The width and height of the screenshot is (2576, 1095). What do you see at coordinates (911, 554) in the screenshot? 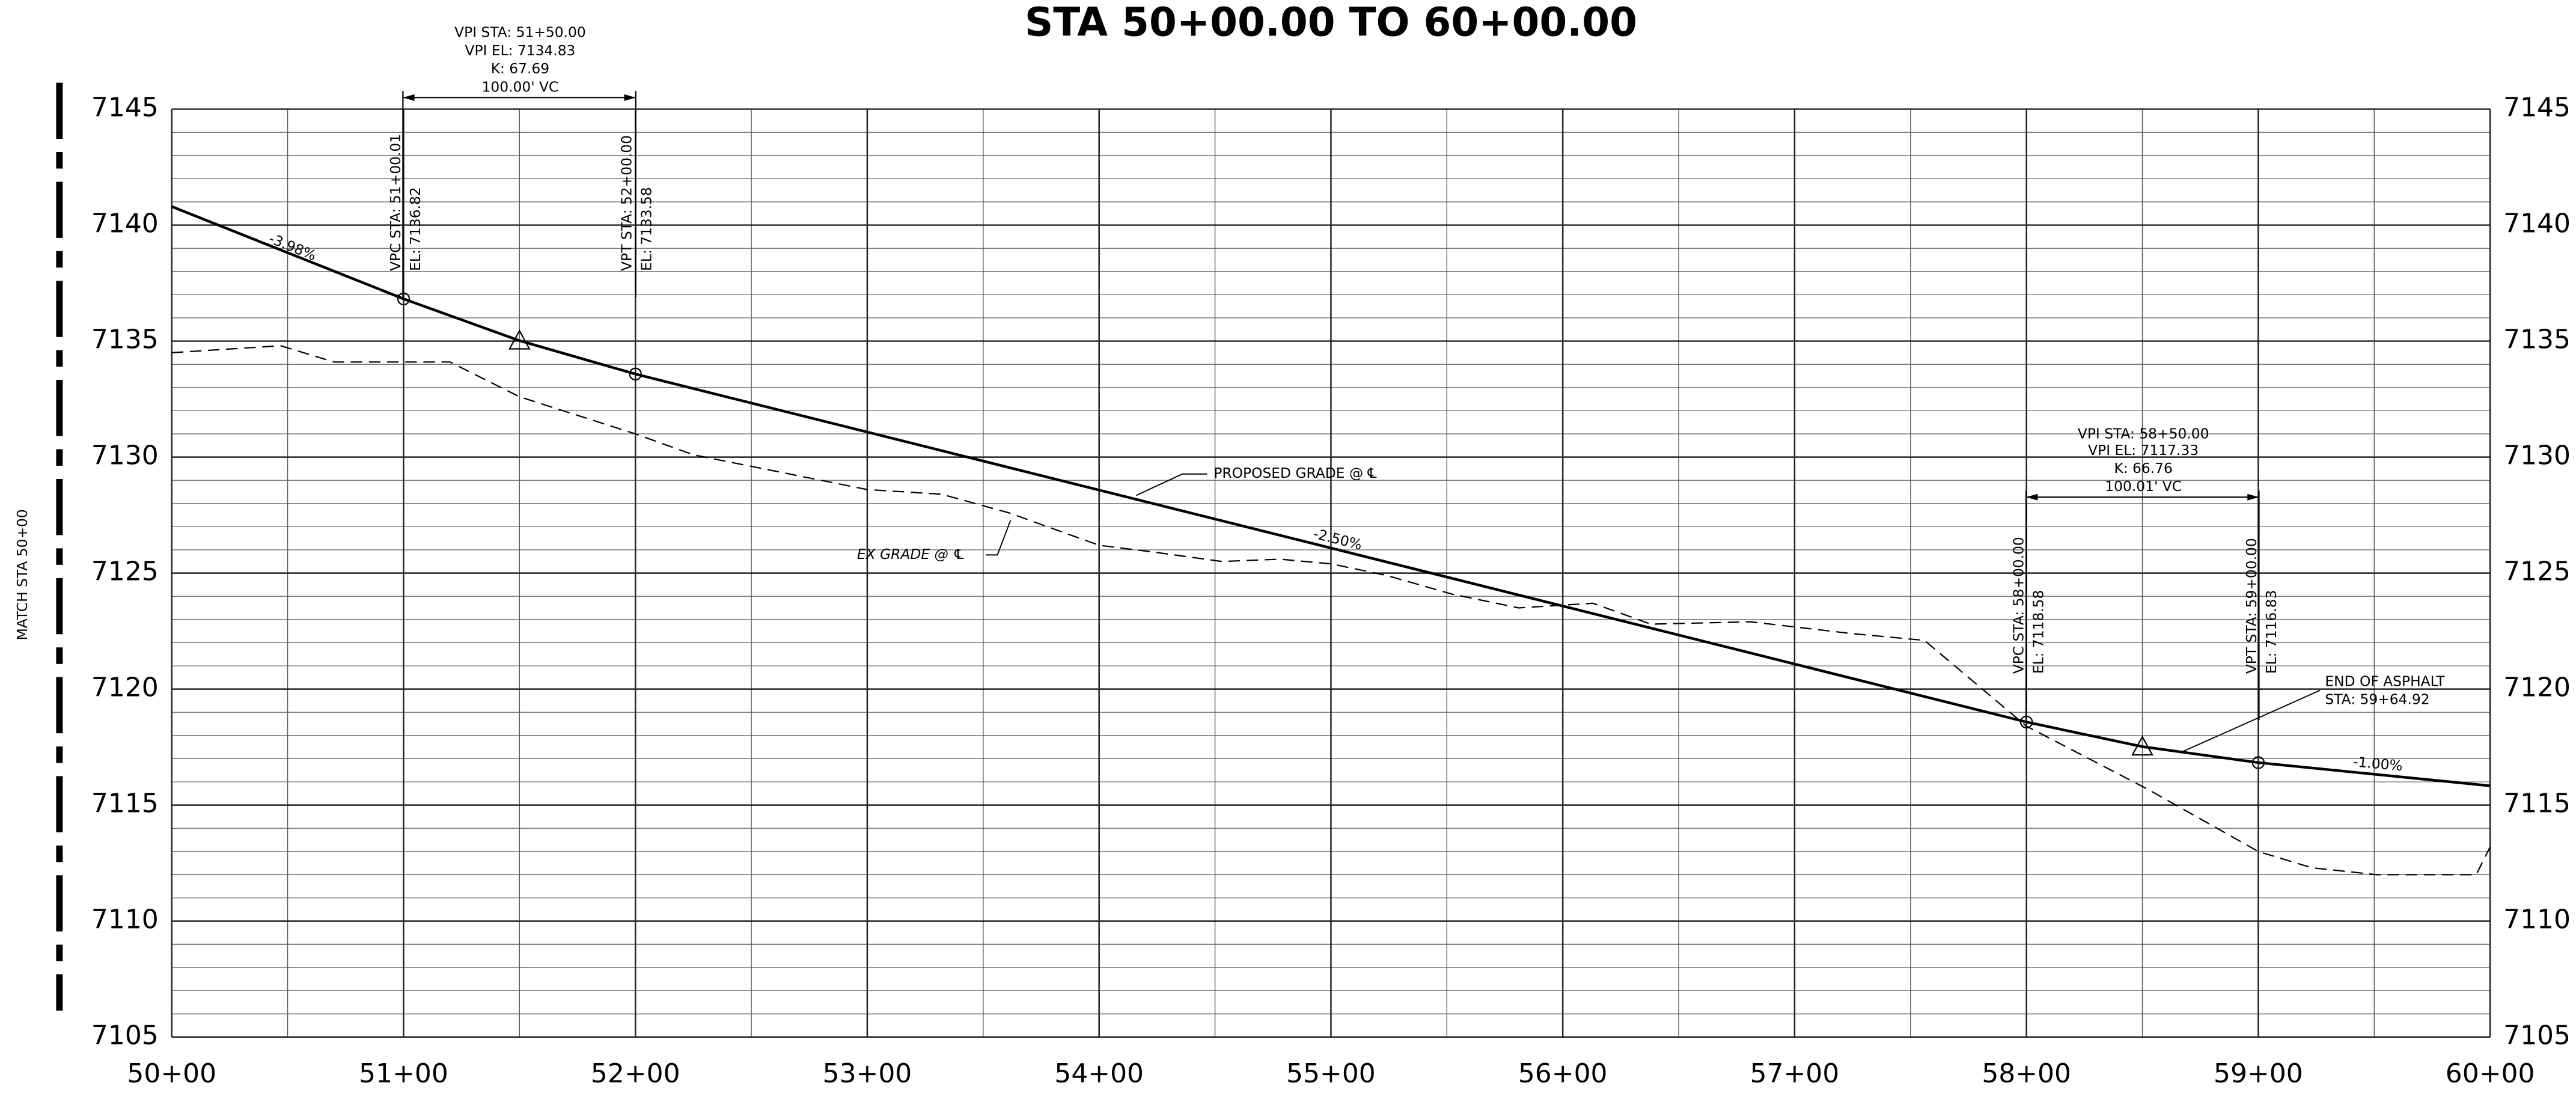
I see `series-label: EX GRADE @ ℄` at bounding box center [911, 554].